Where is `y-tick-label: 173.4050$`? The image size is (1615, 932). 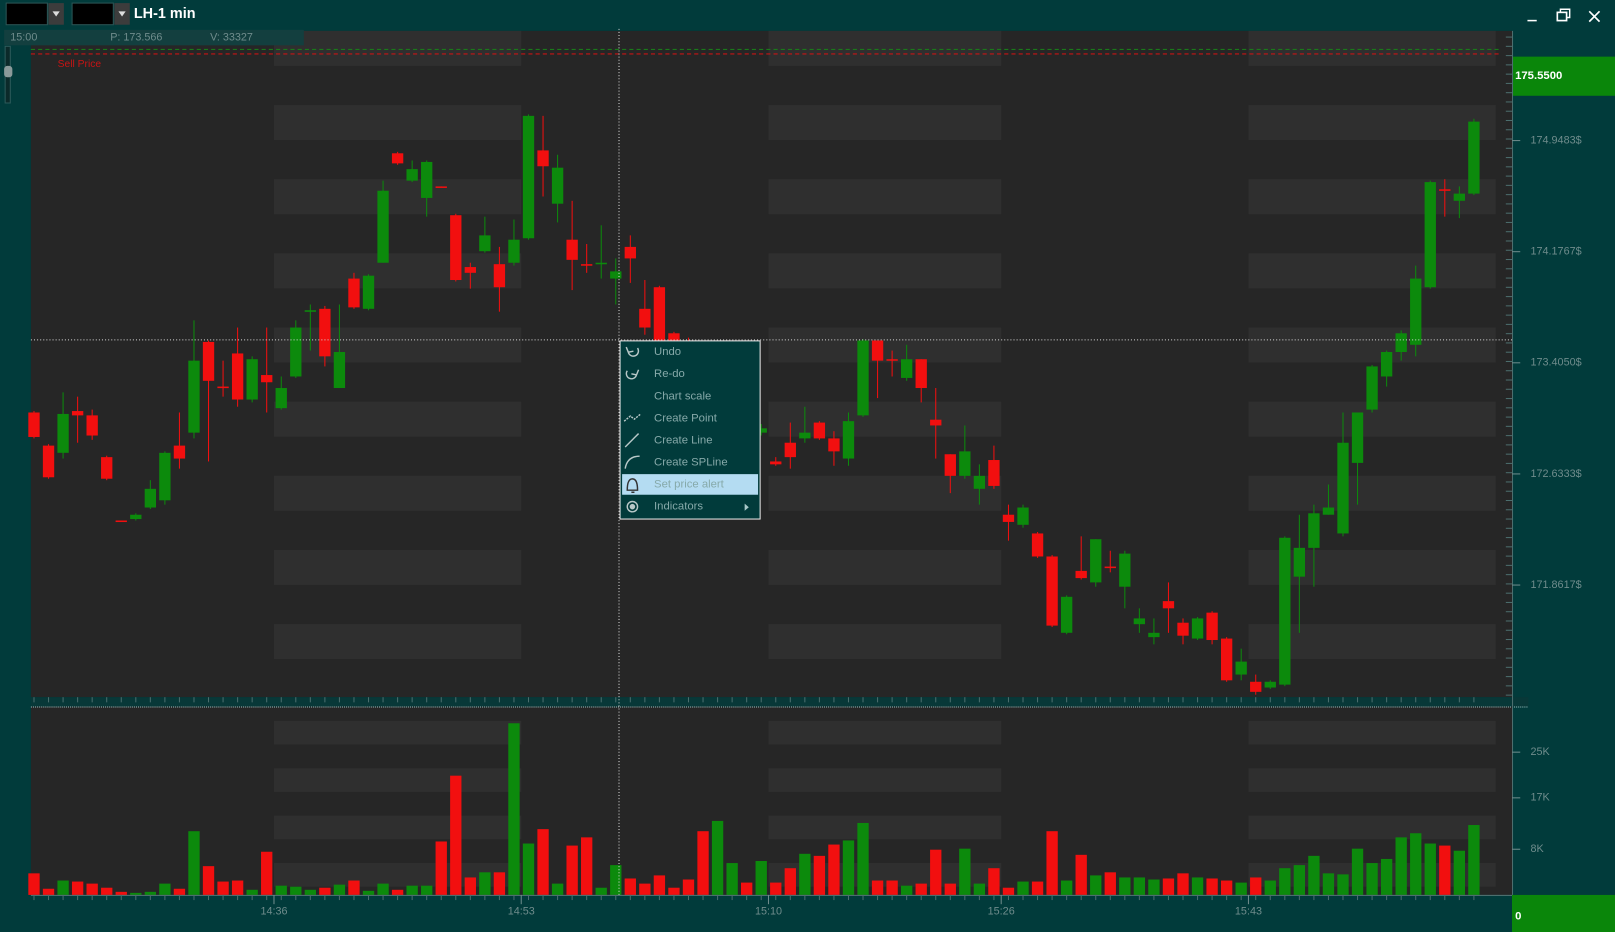
y-tick-label: 173.4050$ is located at coordinates (1556, 363).